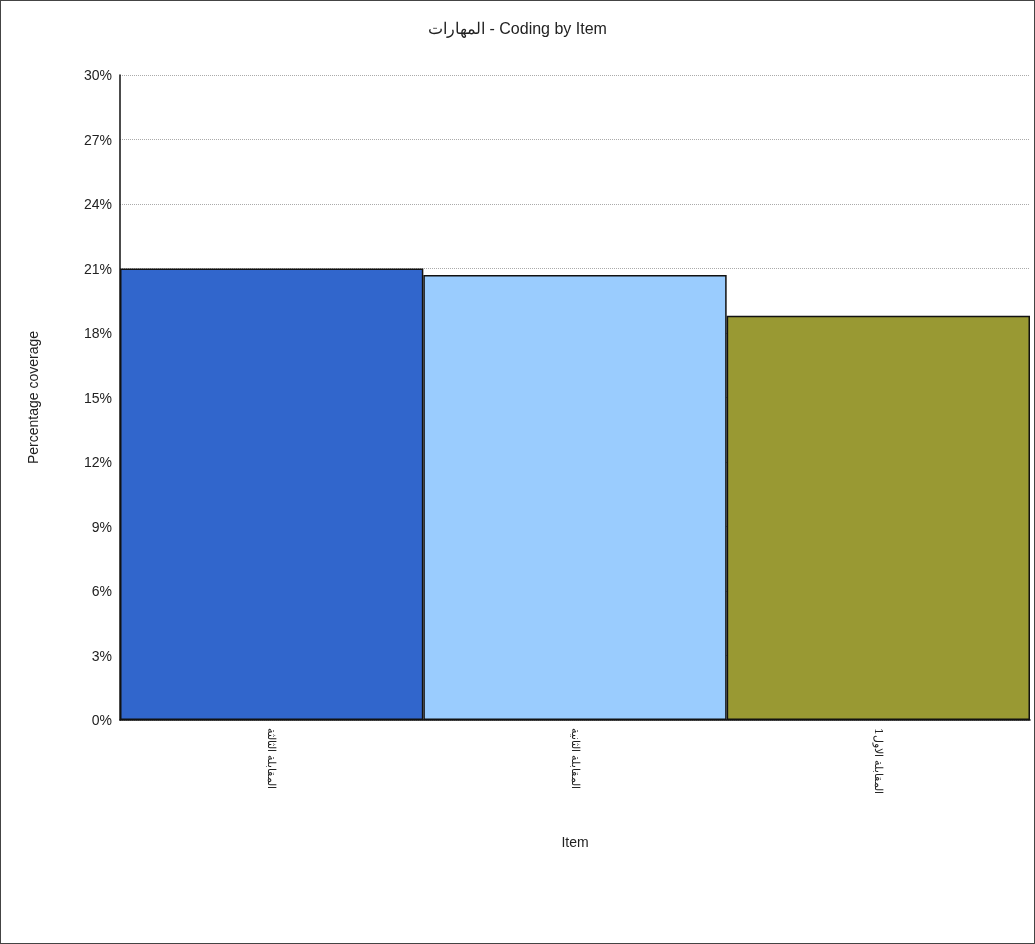 The image size is (1035, 944). I want to click on y-tick-label: 0%, so click(101, 720).